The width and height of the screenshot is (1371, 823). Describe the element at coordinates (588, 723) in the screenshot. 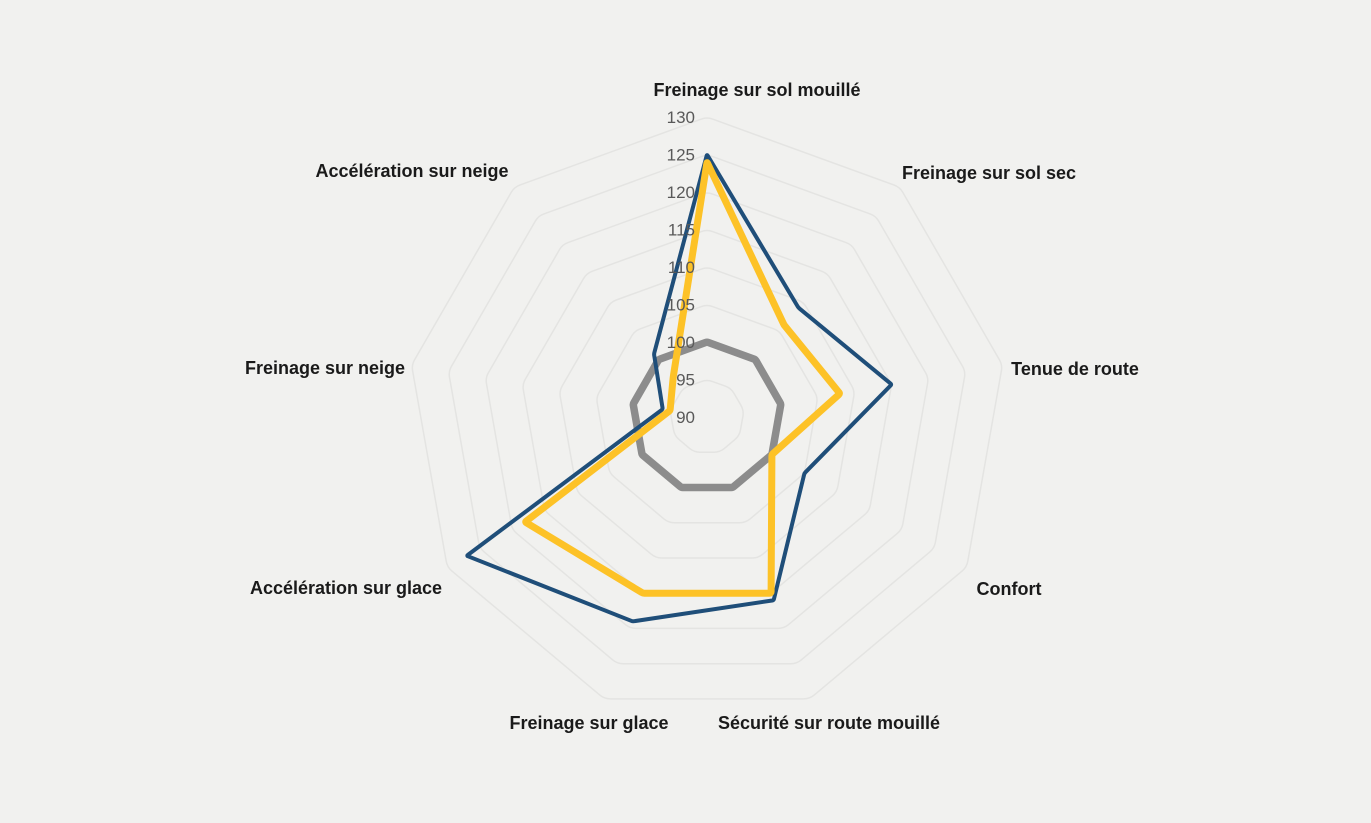

I see `axis-label-5: Freinage sur glace` at that location.